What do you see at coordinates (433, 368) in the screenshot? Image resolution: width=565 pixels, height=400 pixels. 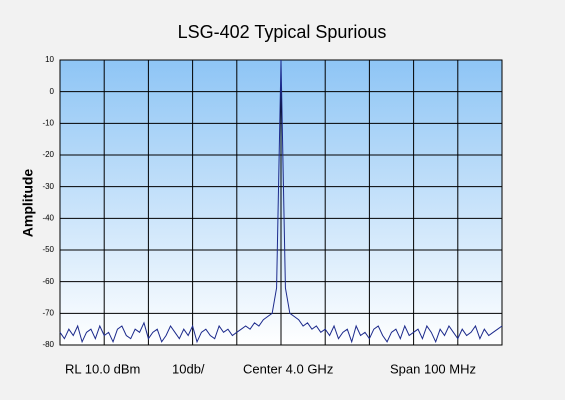 I see `annotation: Span 100 MHz` at bounding box center [433, 368].